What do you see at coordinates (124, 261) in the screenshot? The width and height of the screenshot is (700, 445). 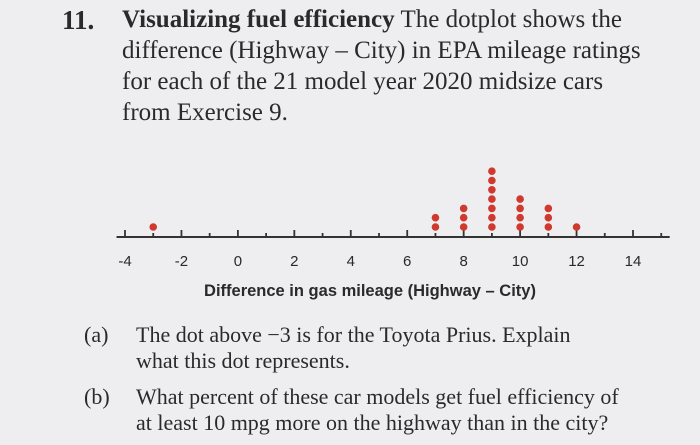 I see `x-axis-tick-label: -4` at bounding box center [124, 261].